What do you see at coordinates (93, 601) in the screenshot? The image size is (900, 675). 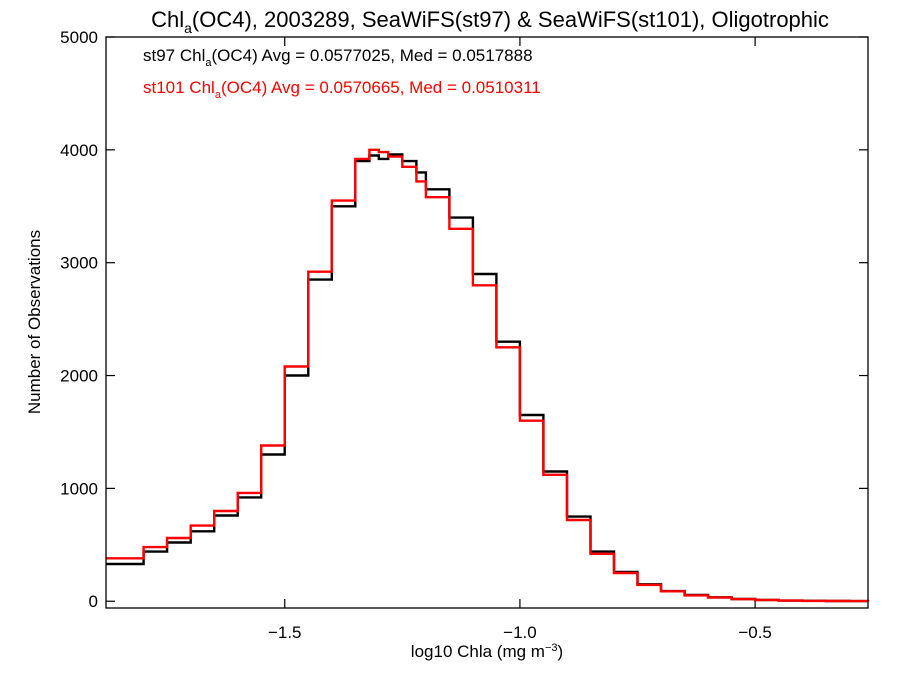 I see `y-tick-label: 0` at bounding box center [93, 601].